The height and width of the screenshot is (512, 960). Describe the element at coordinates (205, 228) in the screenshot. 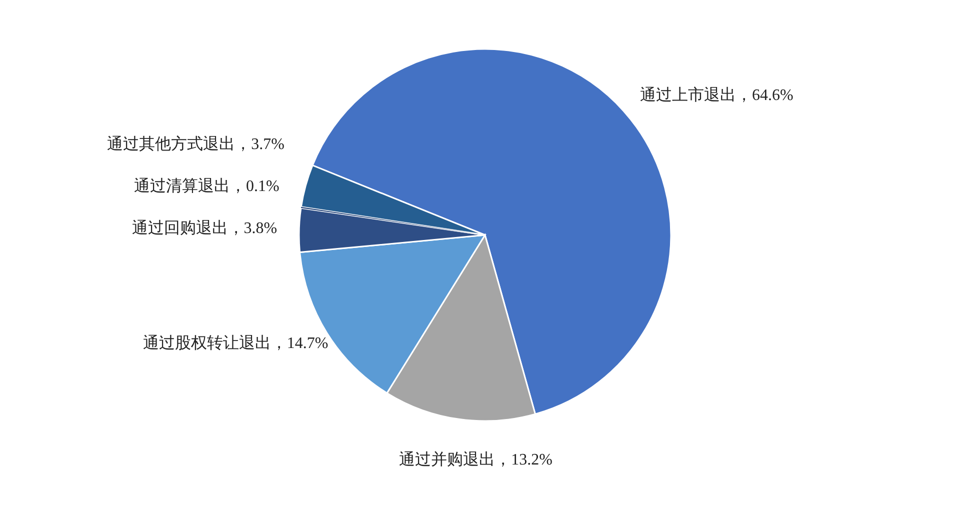

I see `slice-label: 通过回购退出，3.8%` at that location.